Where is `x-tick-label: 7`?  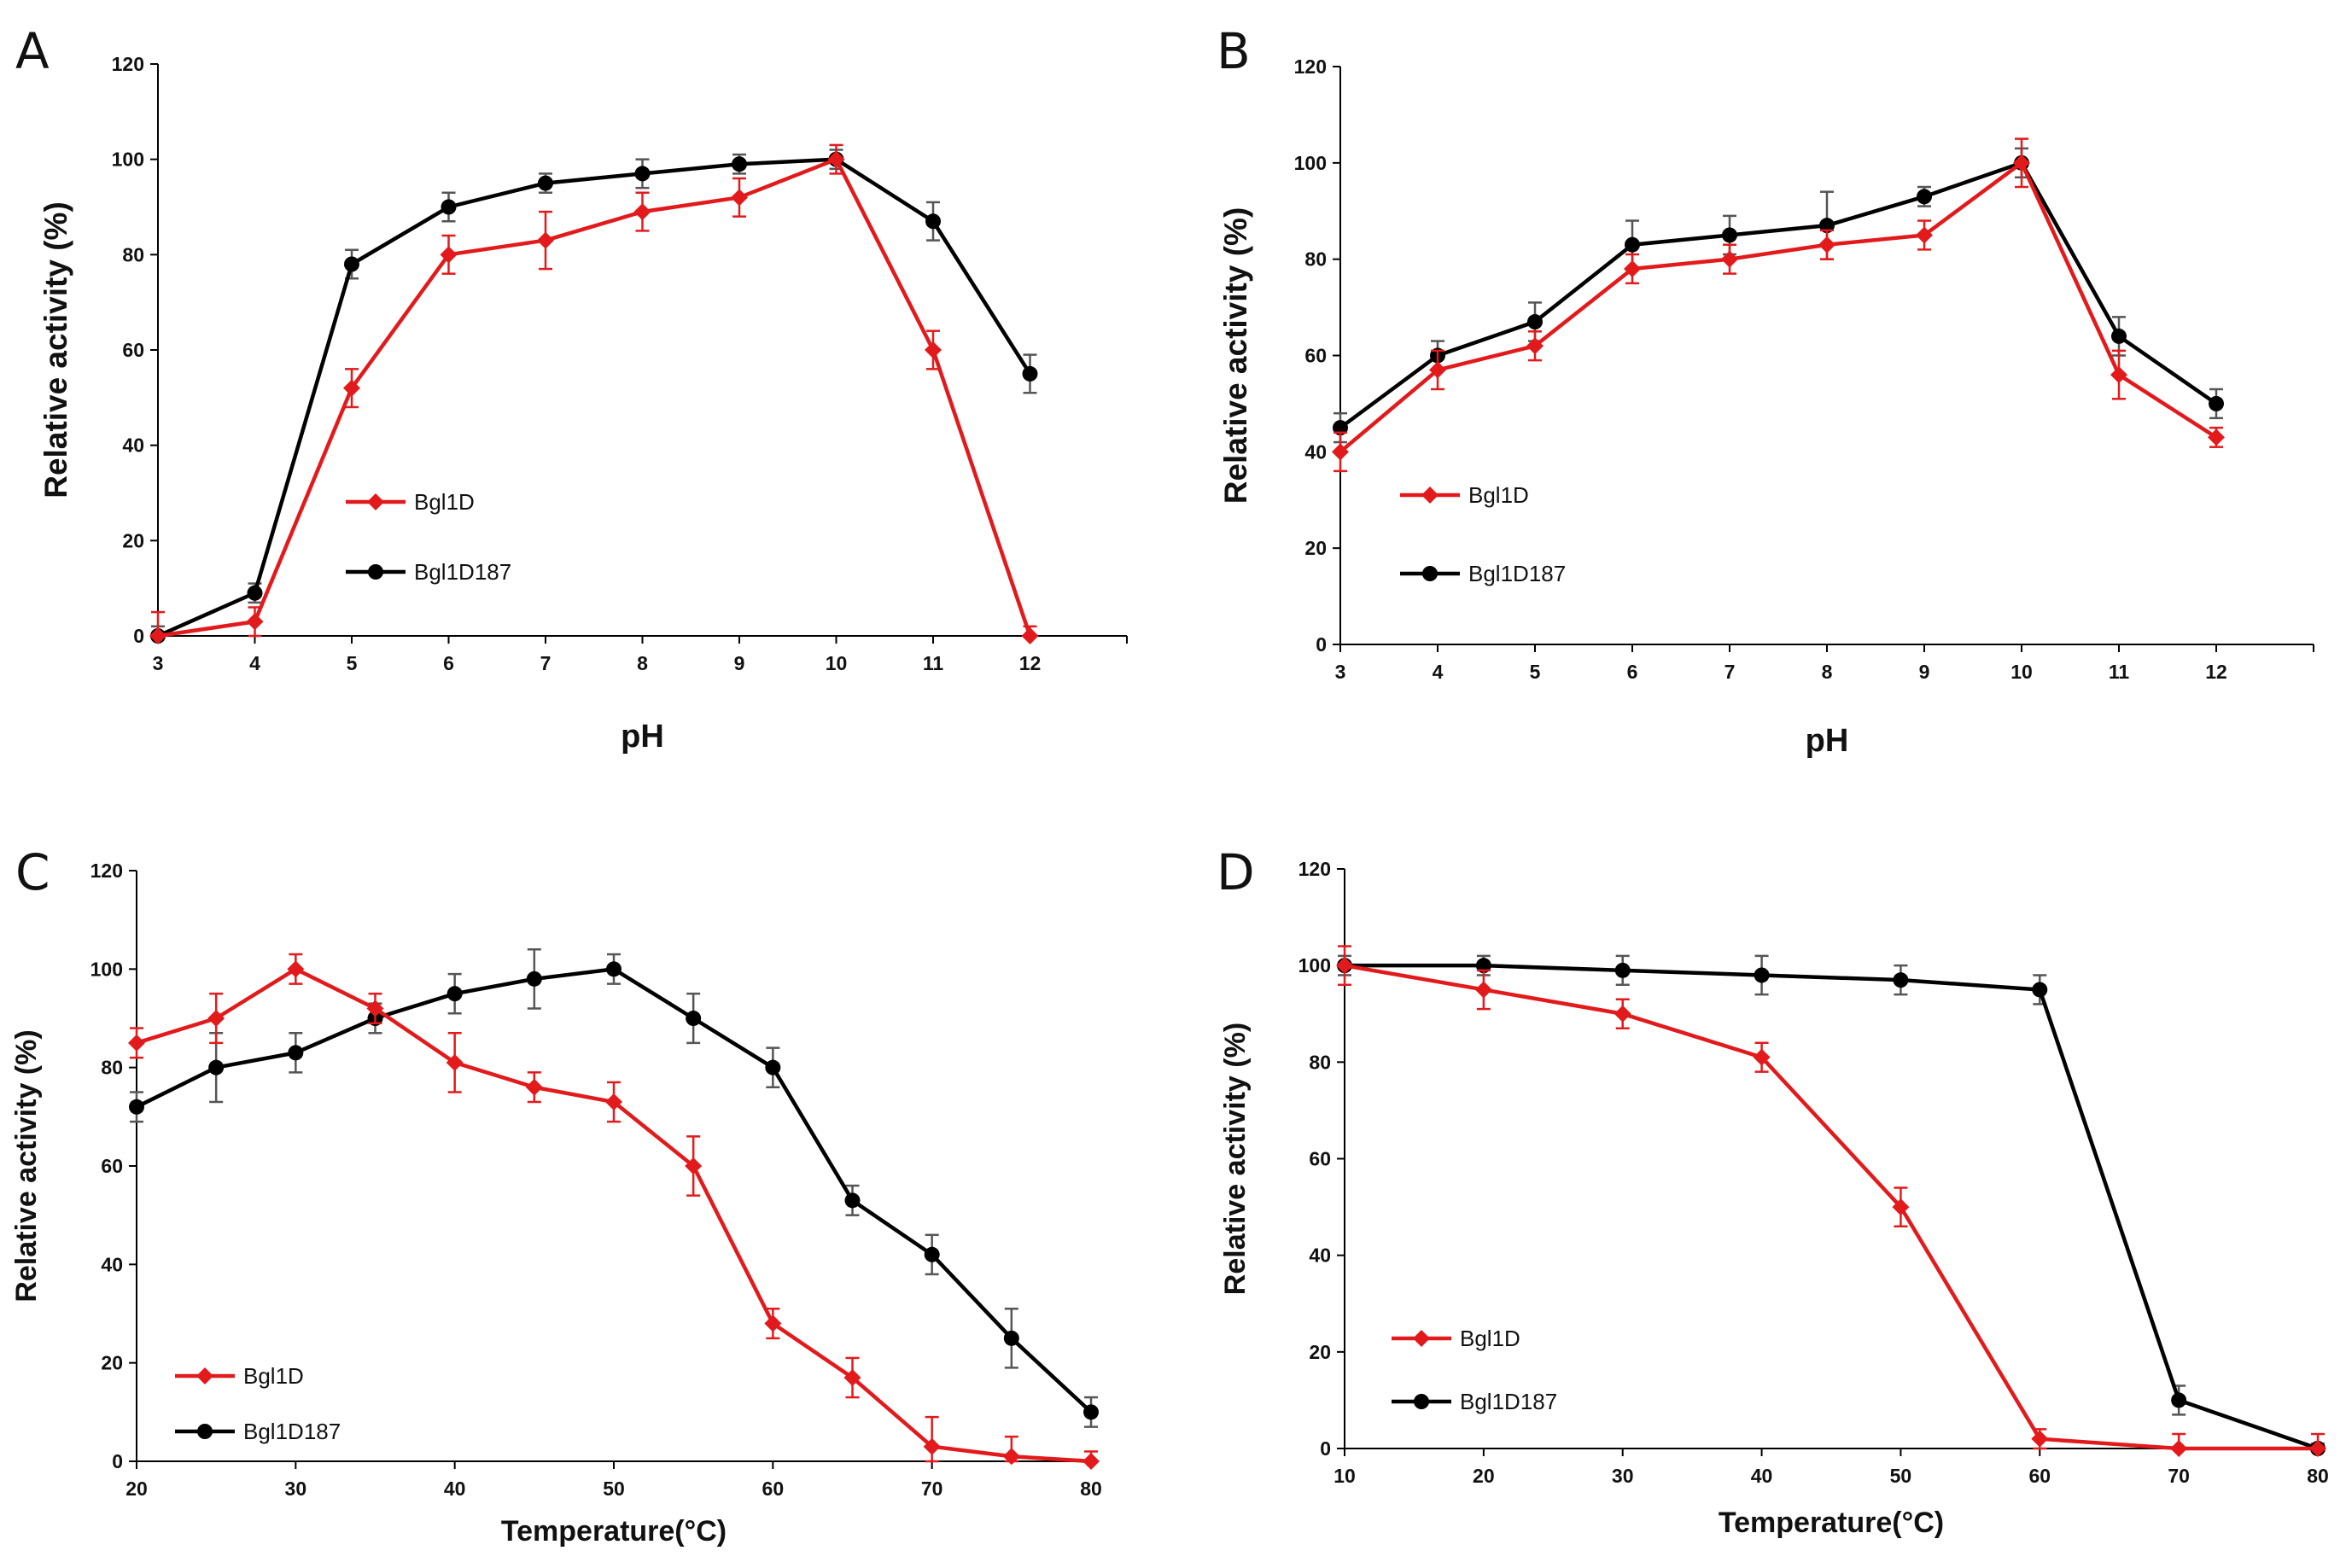 x-tick-label: 7 is located at coordinates (545, 663).